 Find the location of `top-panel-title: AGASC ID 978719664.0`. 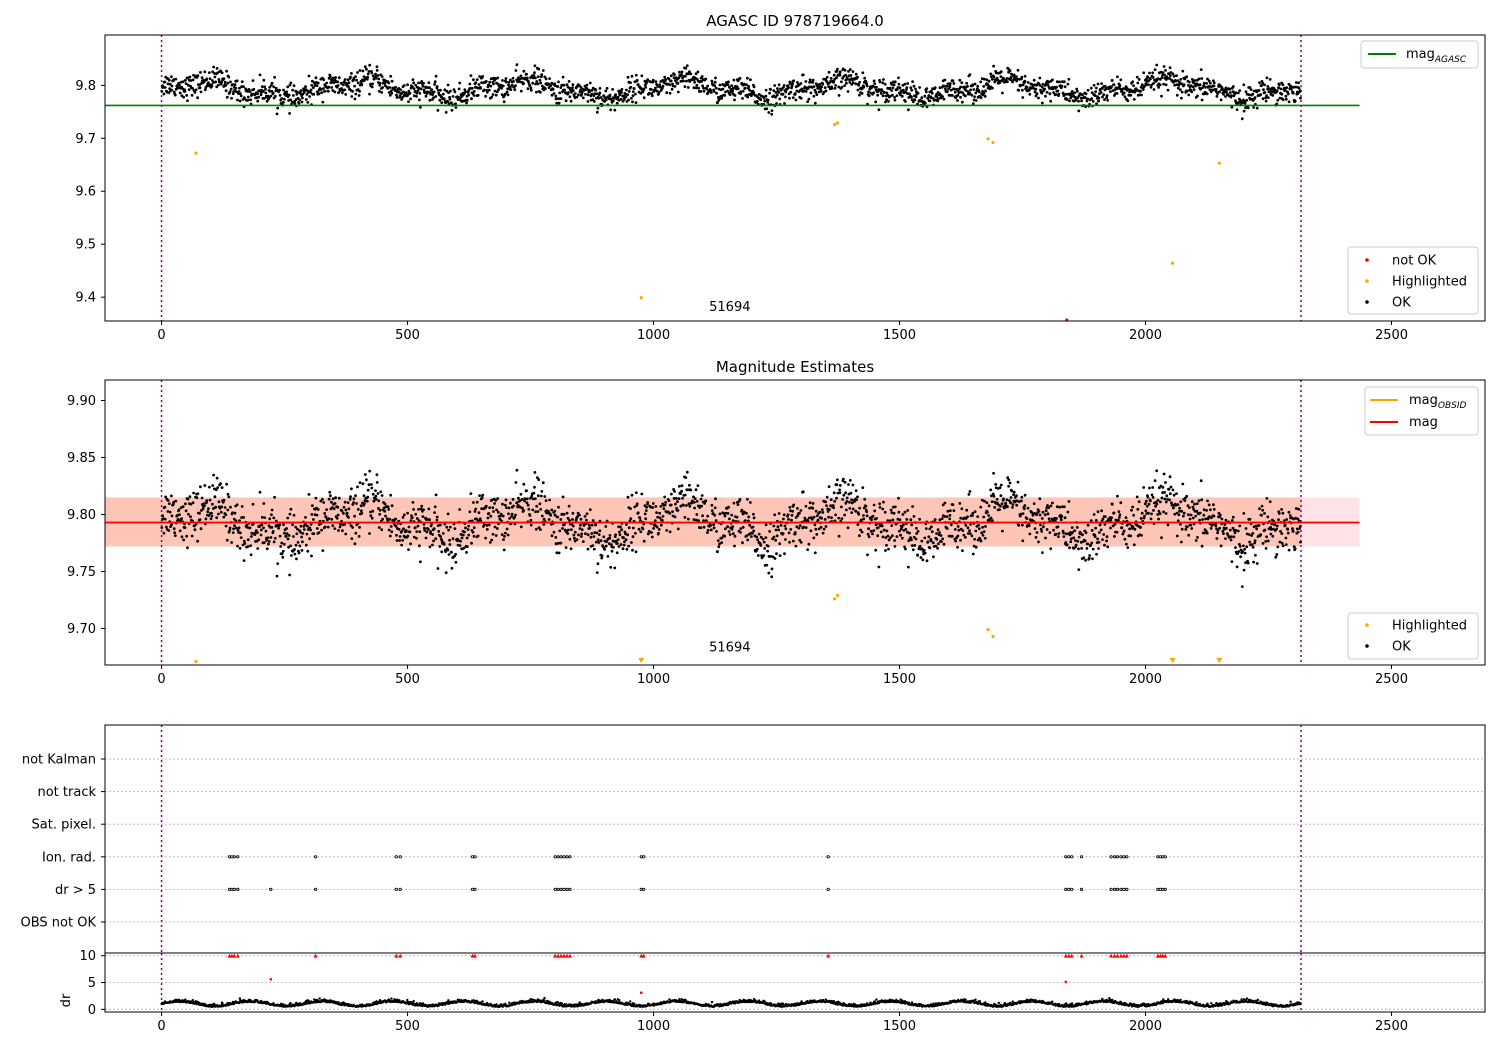

top-panel-title: AGASC ID 978719664.0 is located at coordinates (795, 21).